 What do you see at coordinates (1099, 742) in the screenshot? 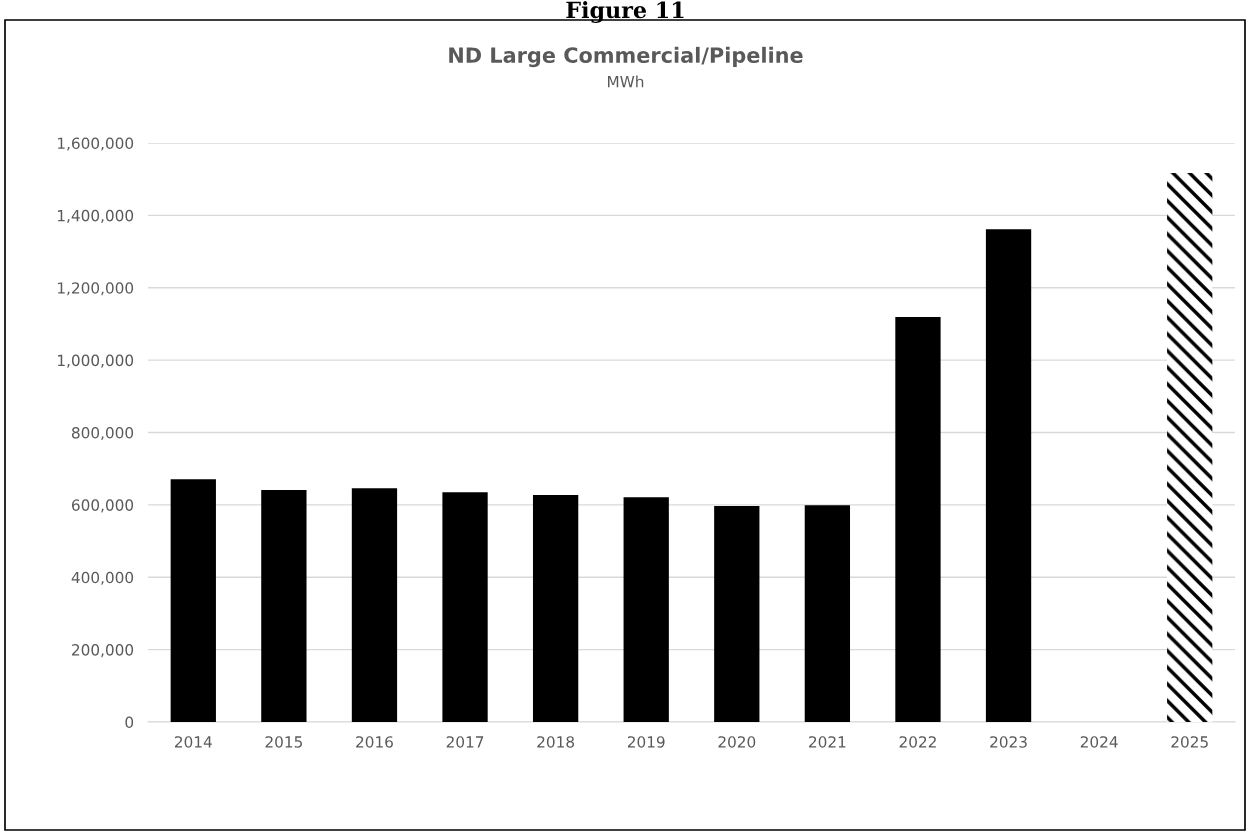
I see `x-tick-label: 2024` at bounding box center [1099, 742].